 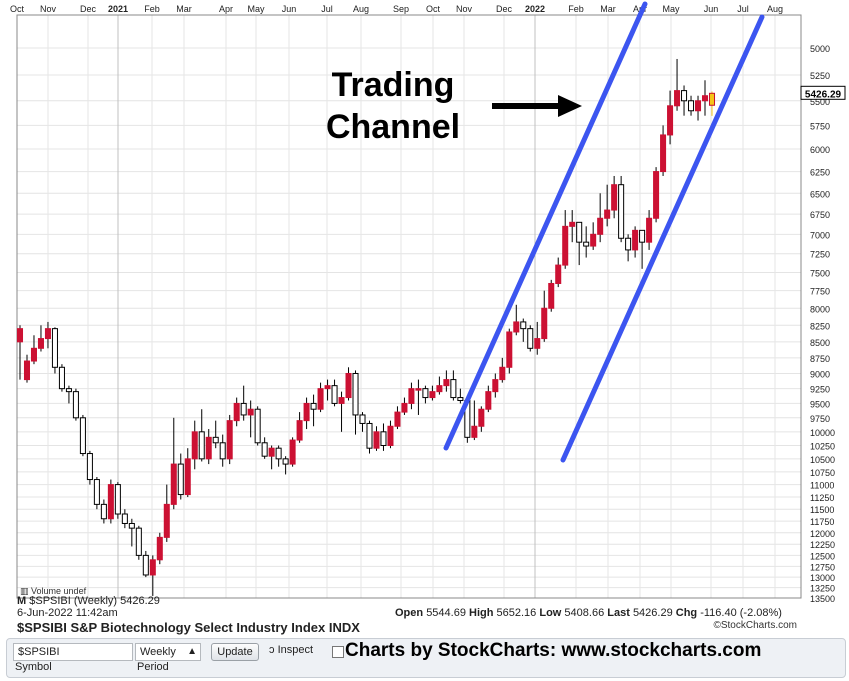 I want to click on x-tick-label: Apr, so click(x=226, y=9).